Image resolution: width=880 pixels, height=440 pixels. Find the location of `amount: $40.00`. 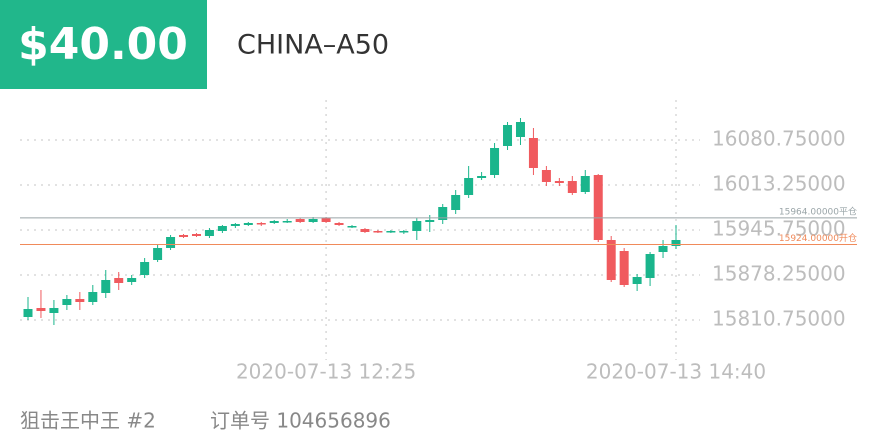

amount: $40.00 is located at coordinates (103, 44).